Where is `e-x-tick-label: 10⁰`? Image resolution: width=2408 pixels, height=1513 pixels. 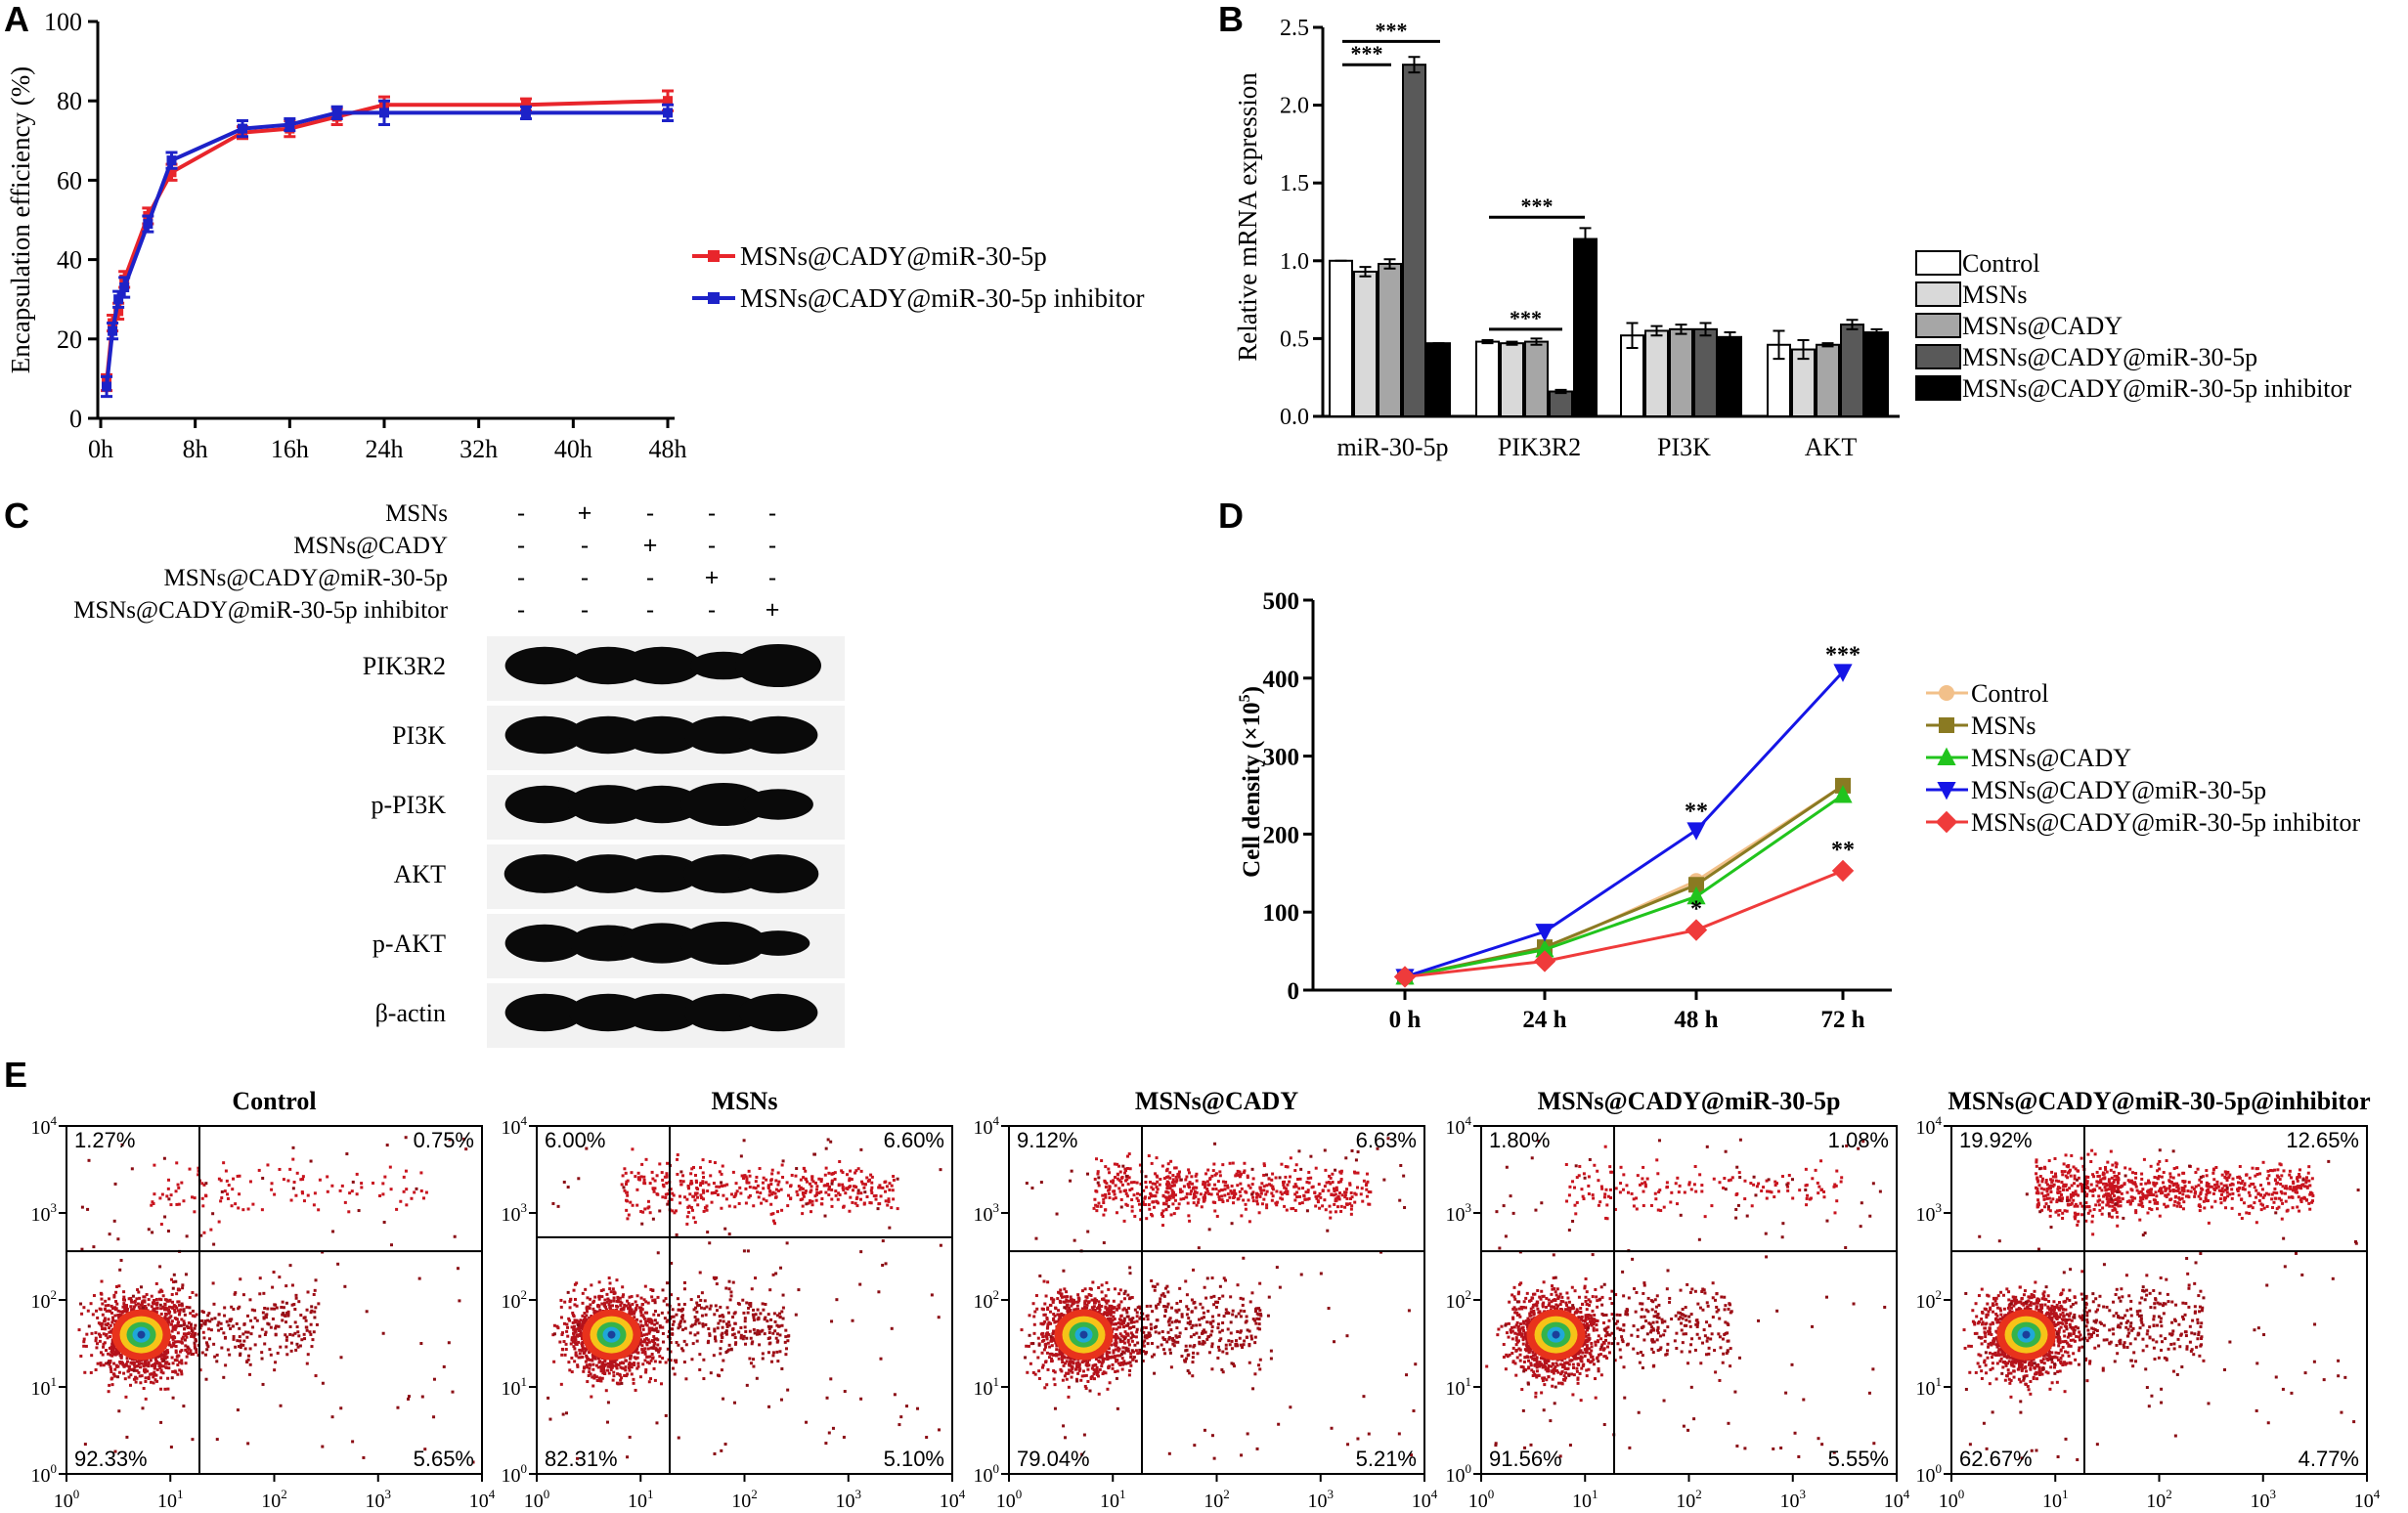 e-x-tick-label: 10⁰ is located at coordinates (1009, 1499).